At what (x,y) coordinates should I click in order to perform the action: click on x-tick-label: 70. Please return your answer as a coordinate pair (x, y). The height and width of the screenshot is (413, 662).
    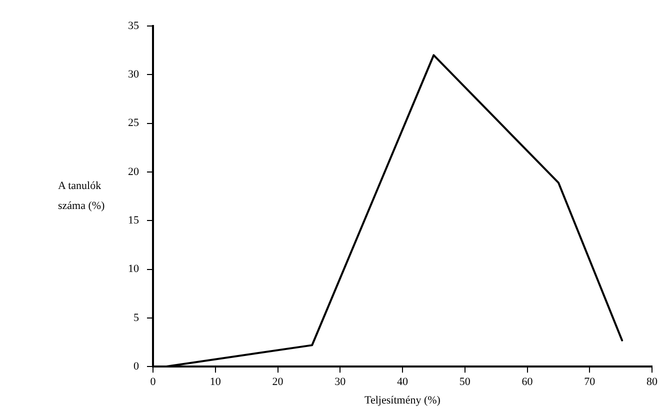
    Looking at the image, I should click on (590, 382).